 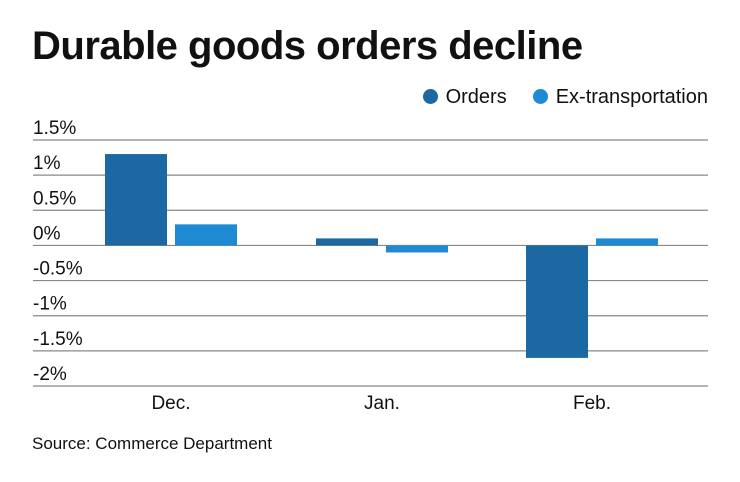 What do you see at coordinates (430, 96) in the screenshot?
I see `legend-swatch-orders` at bounding box center [430, 96].